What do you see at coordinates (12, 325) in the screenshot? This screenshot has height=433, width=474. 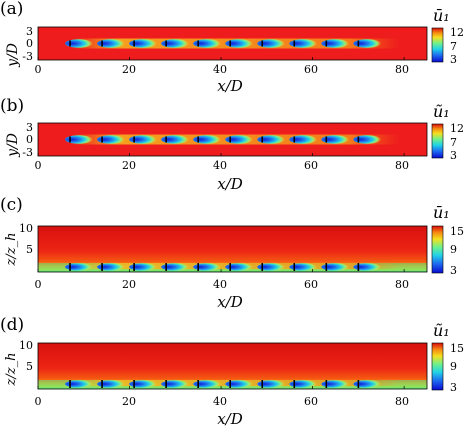 I see `panel-label: (d)` at bounding box center [12, 325].